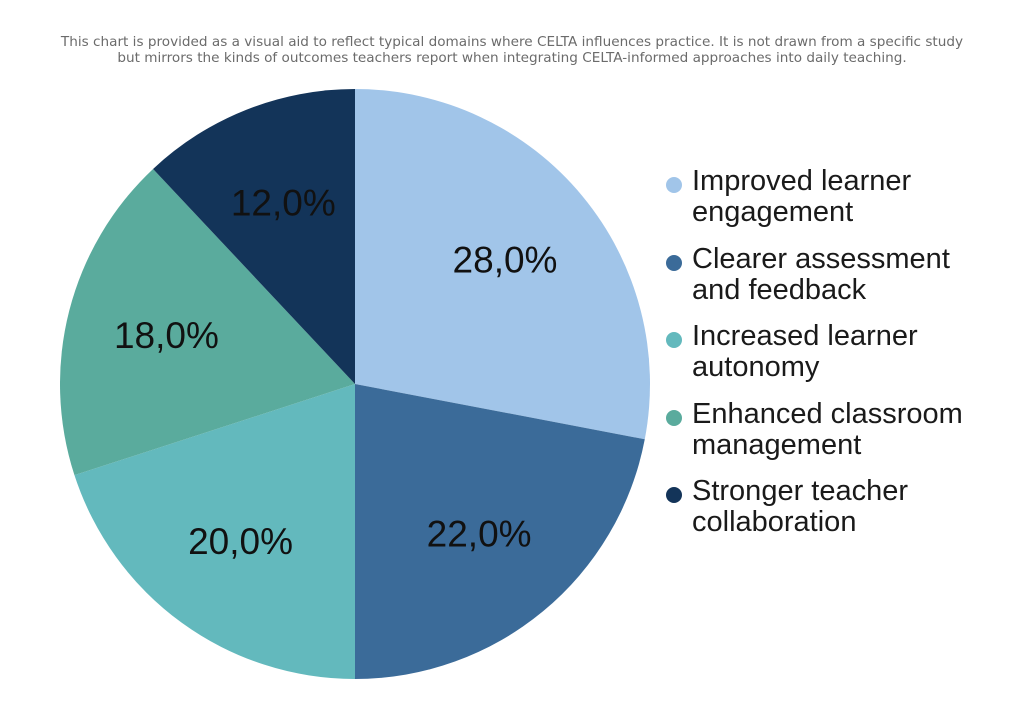 This screenshot has height=711, width=1024. I want to click on legend-label-line-2: engagement, so click(773, 212).